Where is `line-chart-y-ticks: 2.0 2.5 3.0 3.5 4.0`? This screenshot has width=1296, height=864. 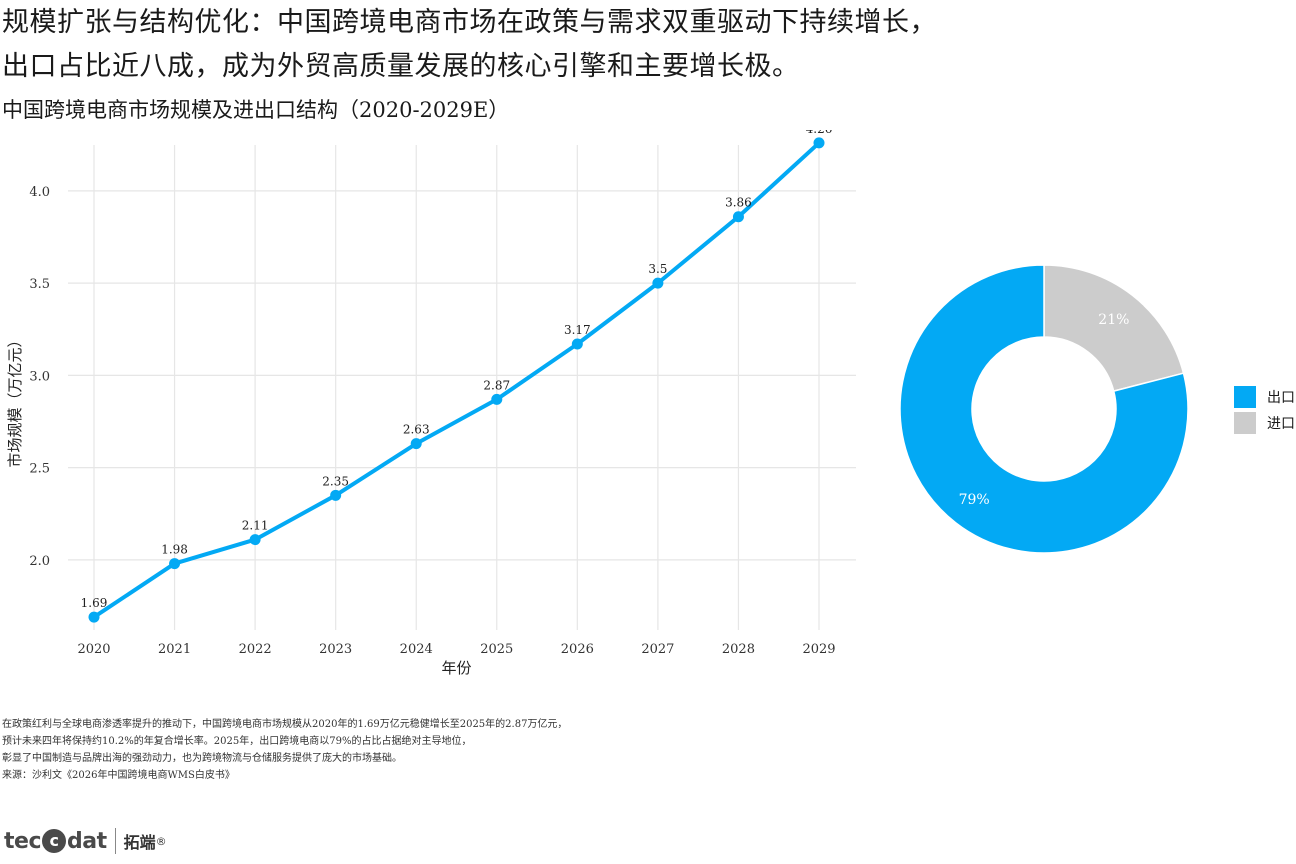
line-chart-y-ticks: 2.0 2.5 3.0 3.5 4.0 is located at coordinates (39, 377).